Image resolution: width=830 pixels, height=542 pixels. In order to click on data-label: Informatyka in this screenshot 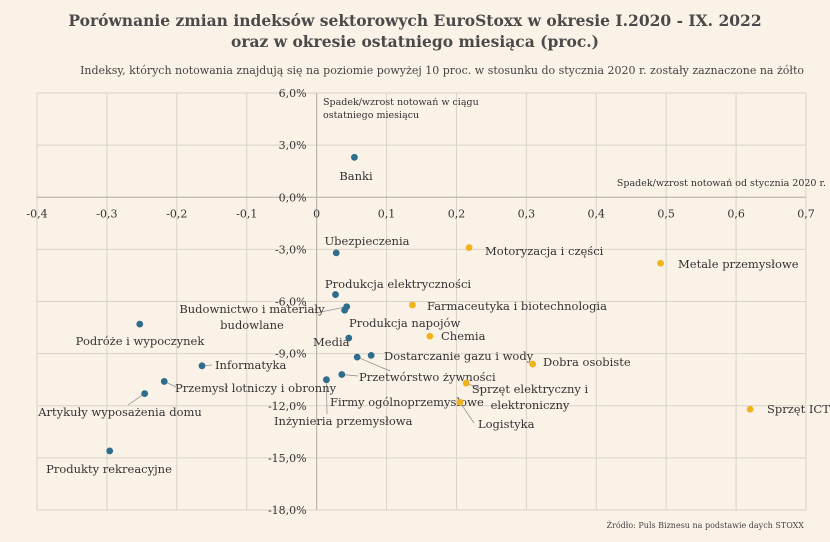, I will do `click(250, 365)`.